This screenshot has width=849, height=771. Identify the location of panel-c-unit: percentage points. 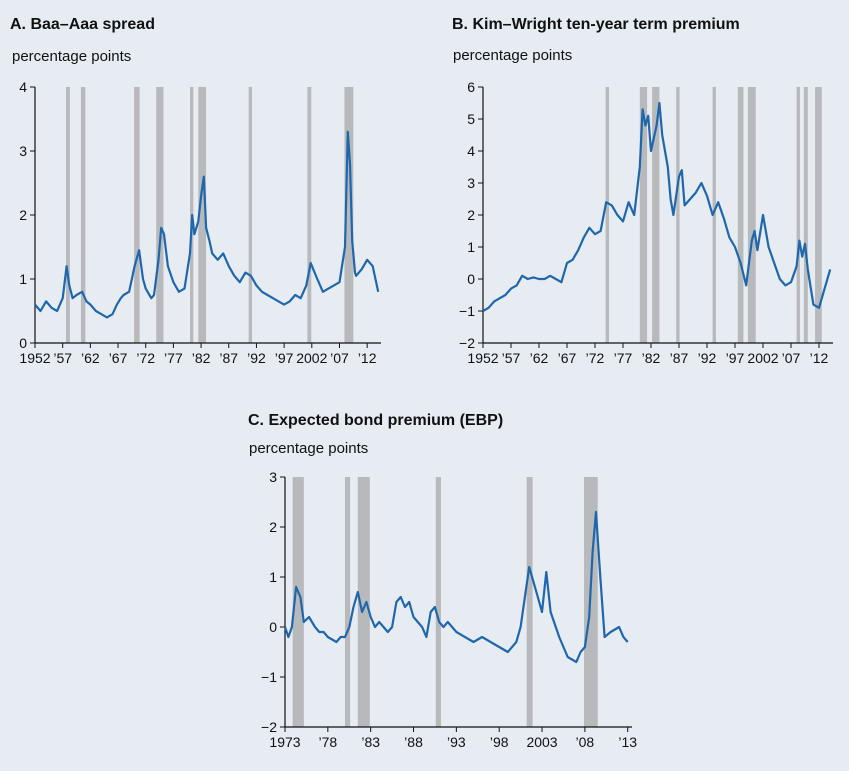
(309, 448).